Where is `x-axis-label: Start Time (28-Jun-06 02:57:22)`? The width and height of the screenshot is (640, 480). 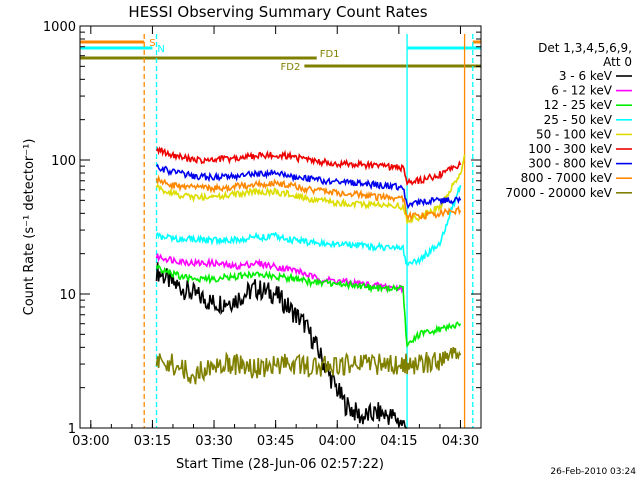 x-axis-label: Start Time (28-Jun-06 02:57:22) is located at coordinates (280, 464).